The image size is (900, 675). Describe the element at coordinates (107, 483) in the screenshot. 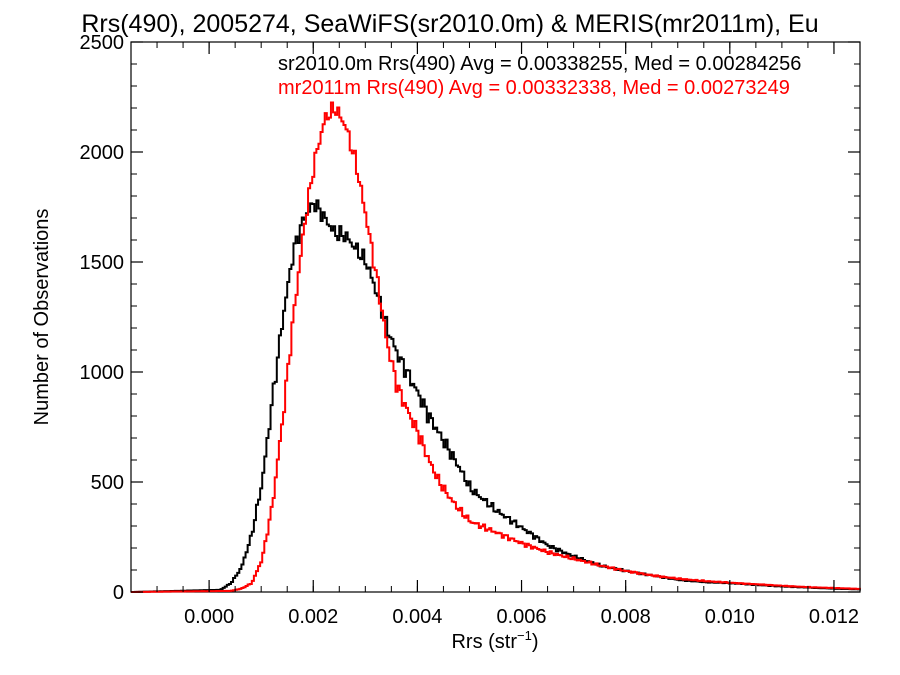

I see `y-tick-label-1: 500` at that location.